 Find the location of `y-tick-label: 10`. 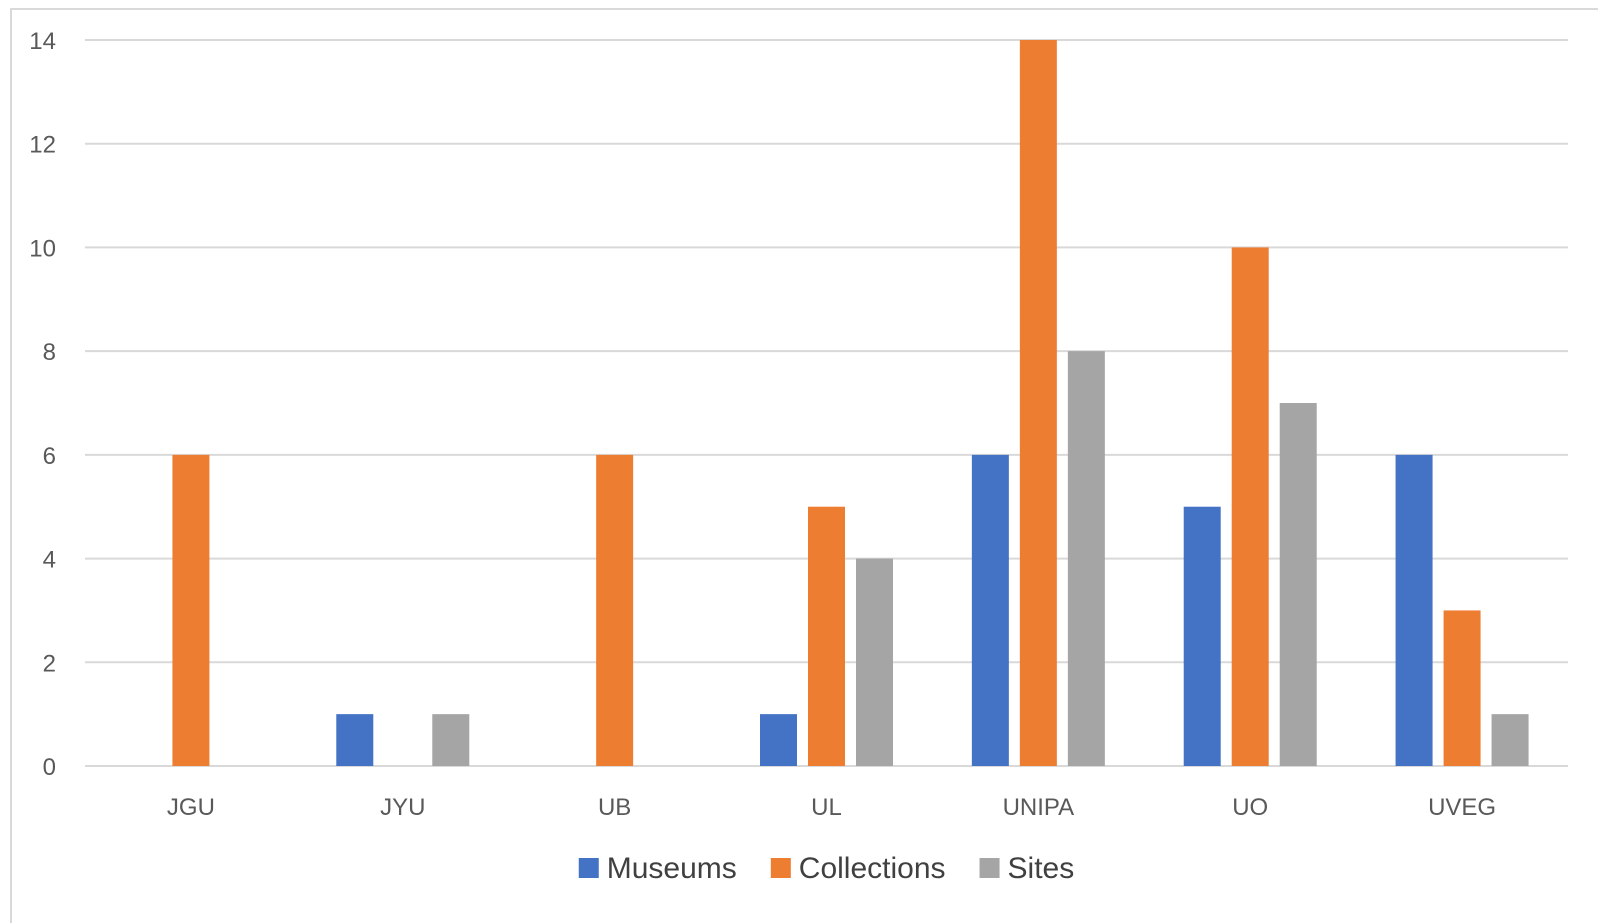

y-tick-label: 10 is located at coordinates (42, 248).